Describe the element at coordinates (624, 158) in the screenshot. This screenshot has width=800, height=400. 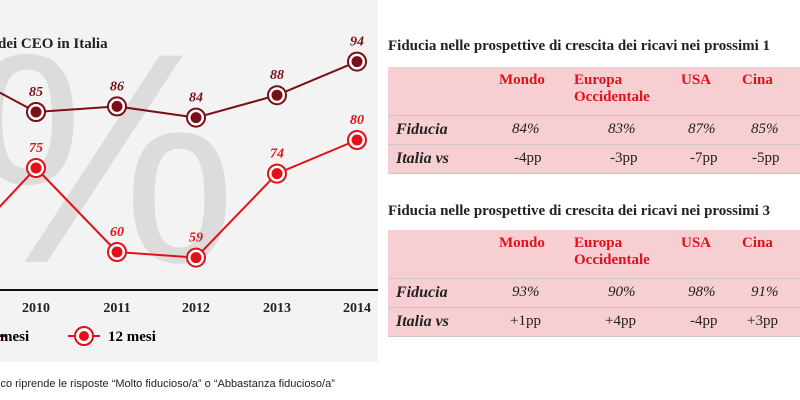
I see `table-cell: -3pp` at that location.